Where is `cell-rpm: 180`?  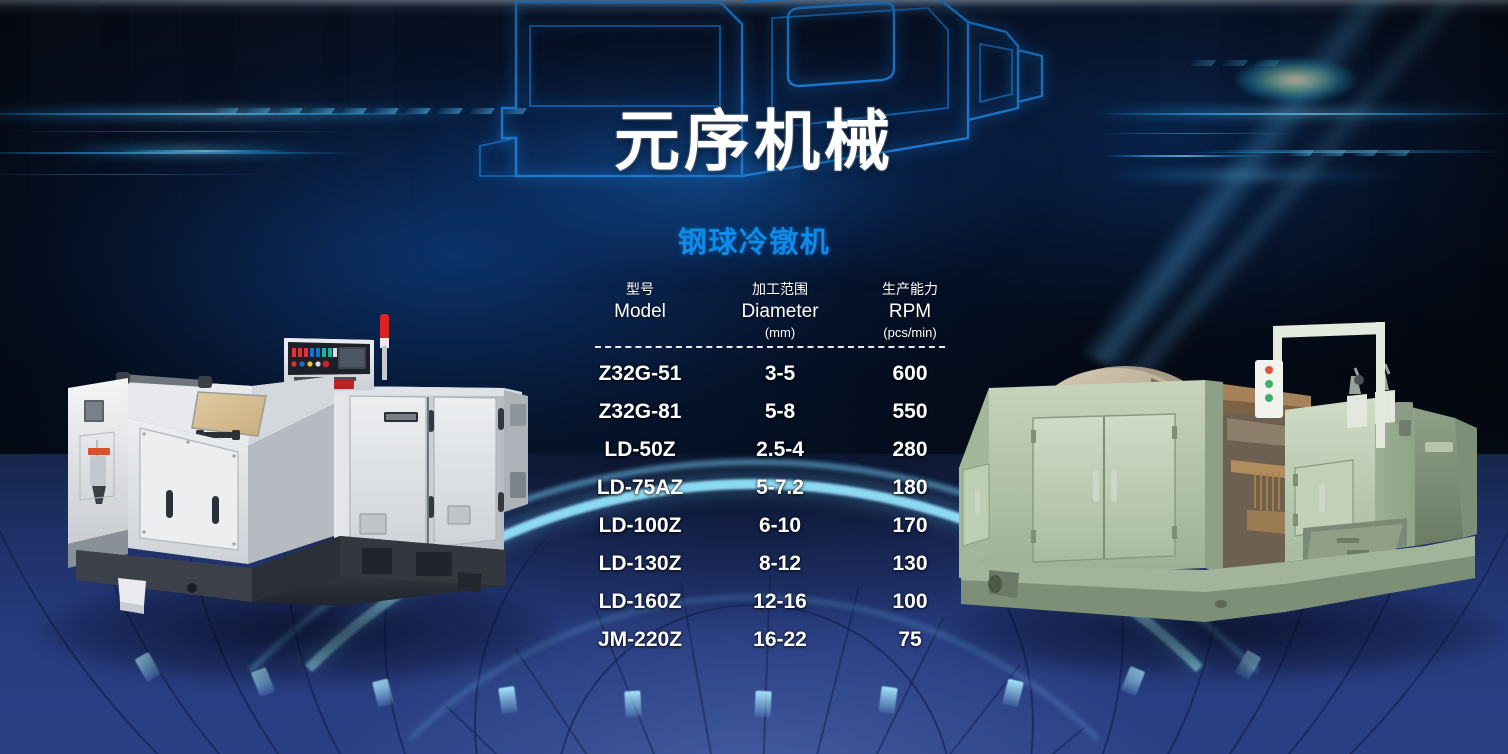
cell-rpm: 180 is located at coordinates (910, 487).